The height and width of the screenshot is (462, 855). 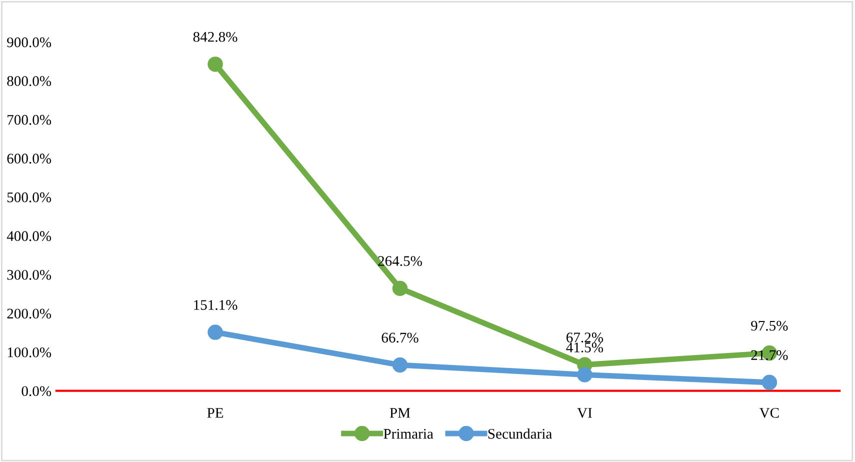 I want to click on data-label: 41.5%, so click(x=585, y=347).